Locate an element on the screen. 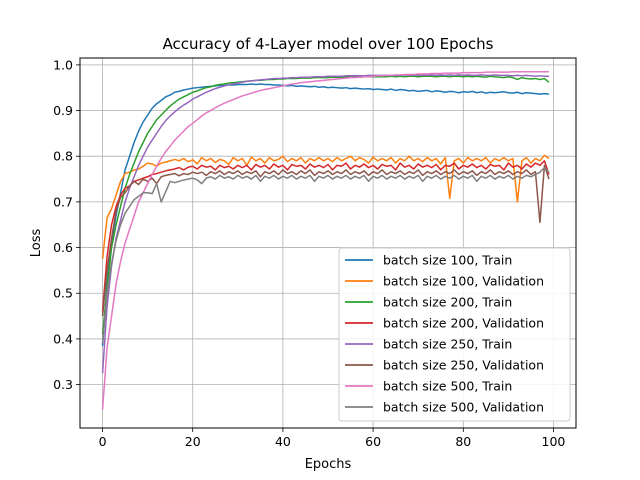 This screenshot has height=480, width=640. x-tick-label: 80 is located at coordinates (463, 441).